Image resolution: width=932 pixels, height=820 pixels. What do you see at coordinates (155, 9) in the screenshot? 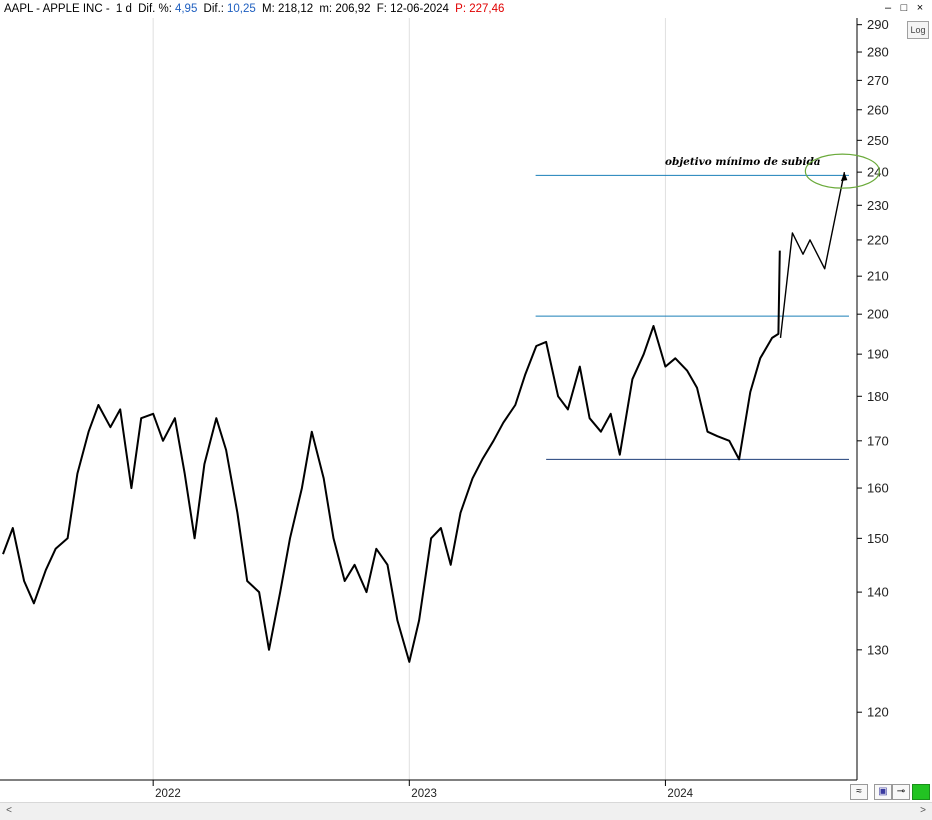
I see `dif-pct-label: Dif. %:` at bounding box center [155, 9].